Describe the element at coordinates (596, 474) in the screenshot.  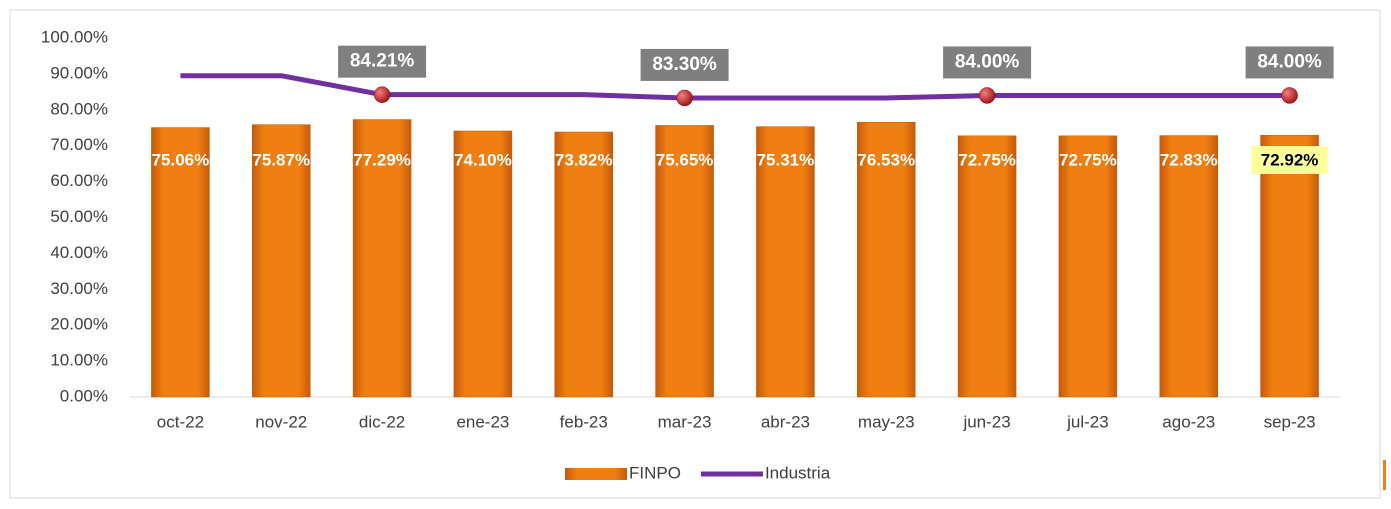
I see `legend-swatch` at that location.